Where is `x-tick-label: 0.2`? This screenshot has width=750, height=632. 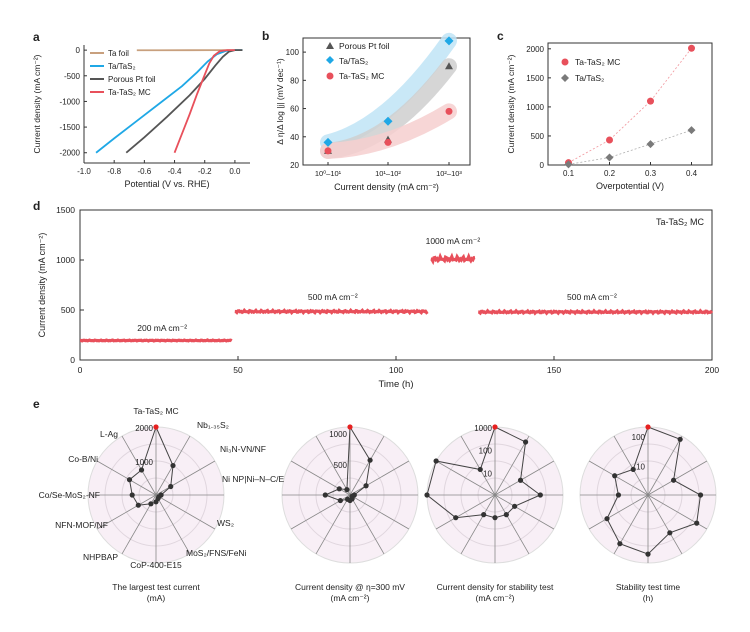
x-tick-label: 0.2 is located at coordinates (610, 173).